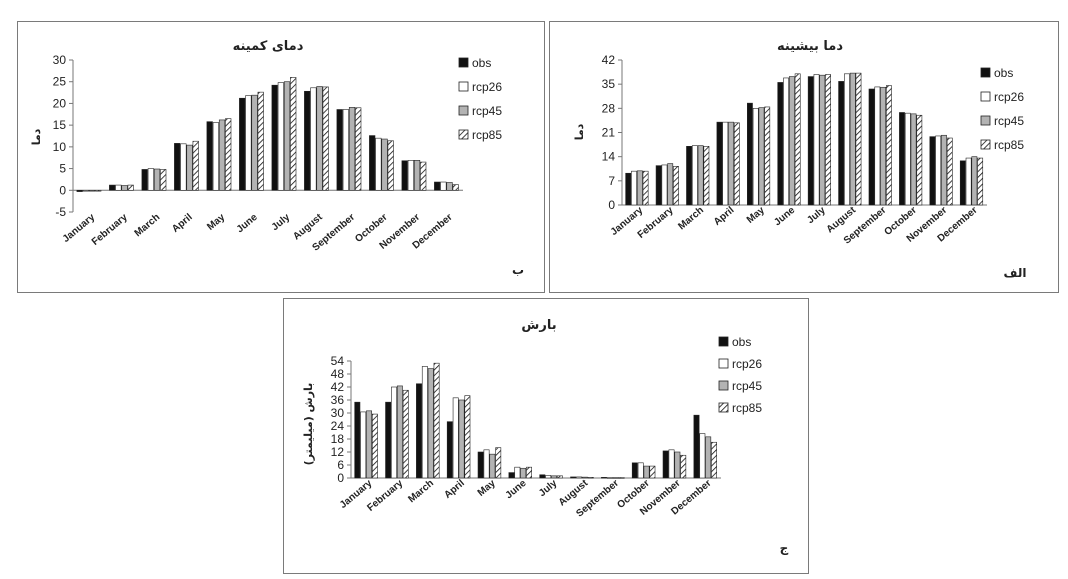 Image resolution: width=1068 pixels, height=579 pixels. Describe the element at coordinates (268, 46) in the screenshot. I see `chart-title: دمای کمینه` at that location.